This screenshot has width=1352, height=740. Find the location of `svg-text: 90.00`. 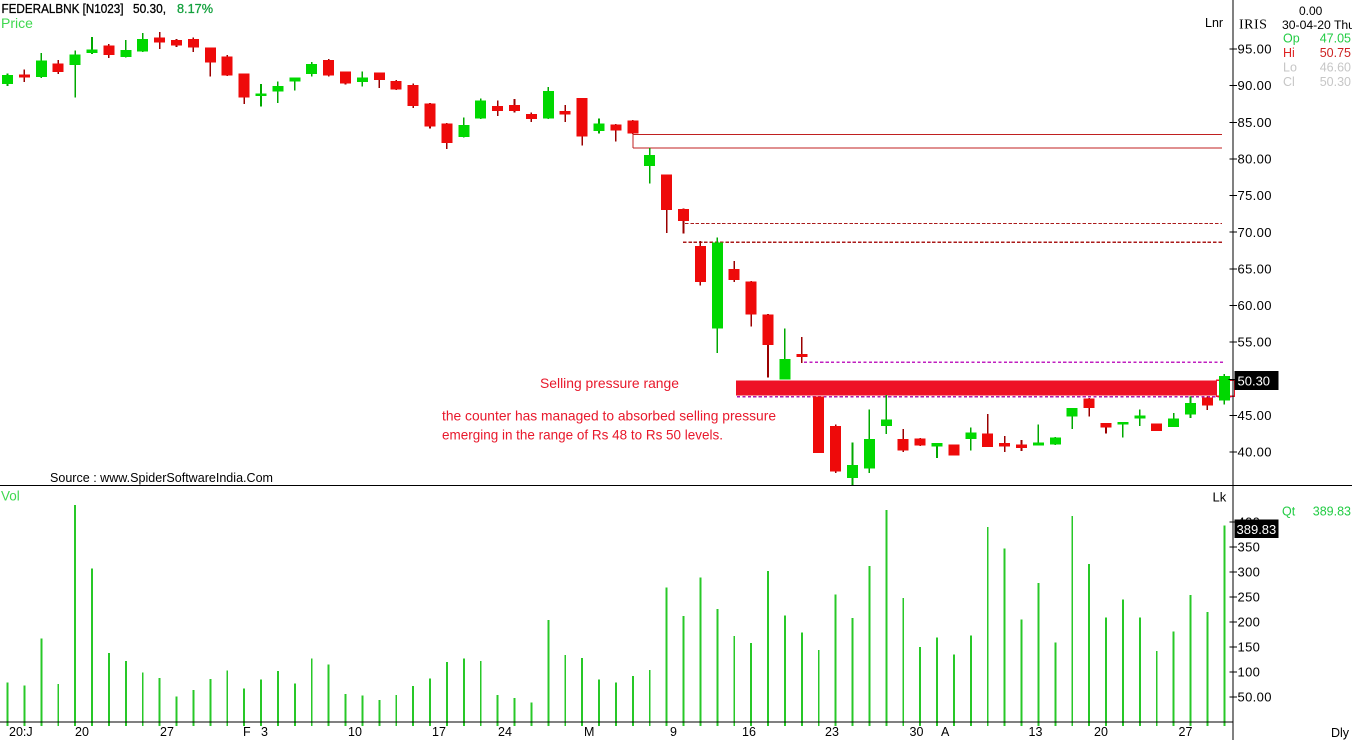

svg-text: 90.00 is located at coordinates (1255, 85).